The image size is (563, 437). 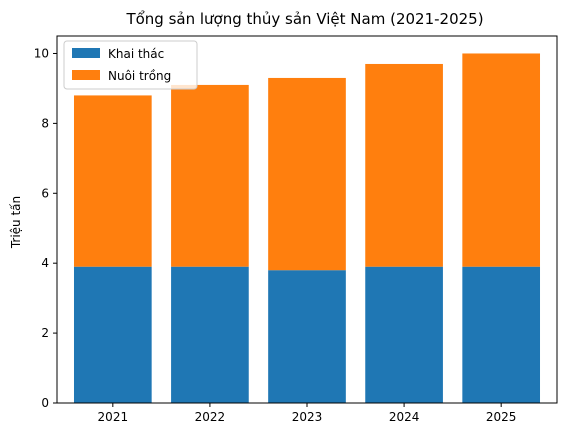 I want to click on y-axis-label: Triệu tấn, so click(x=16, y=222).